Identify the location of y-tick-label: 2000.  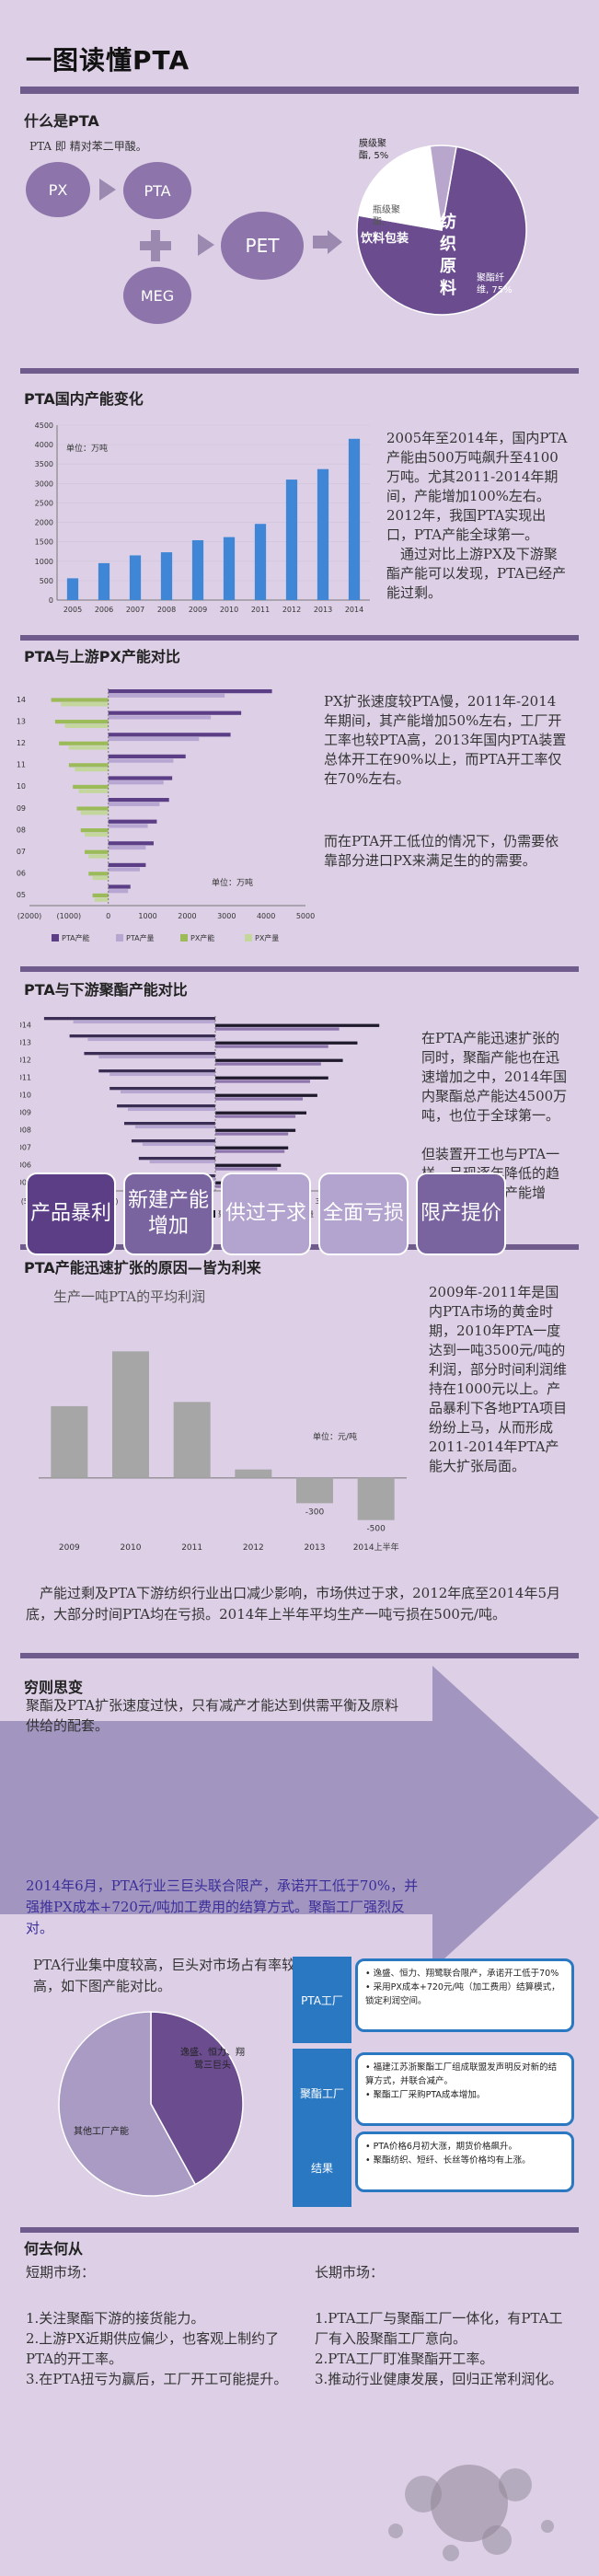
(44, 523).